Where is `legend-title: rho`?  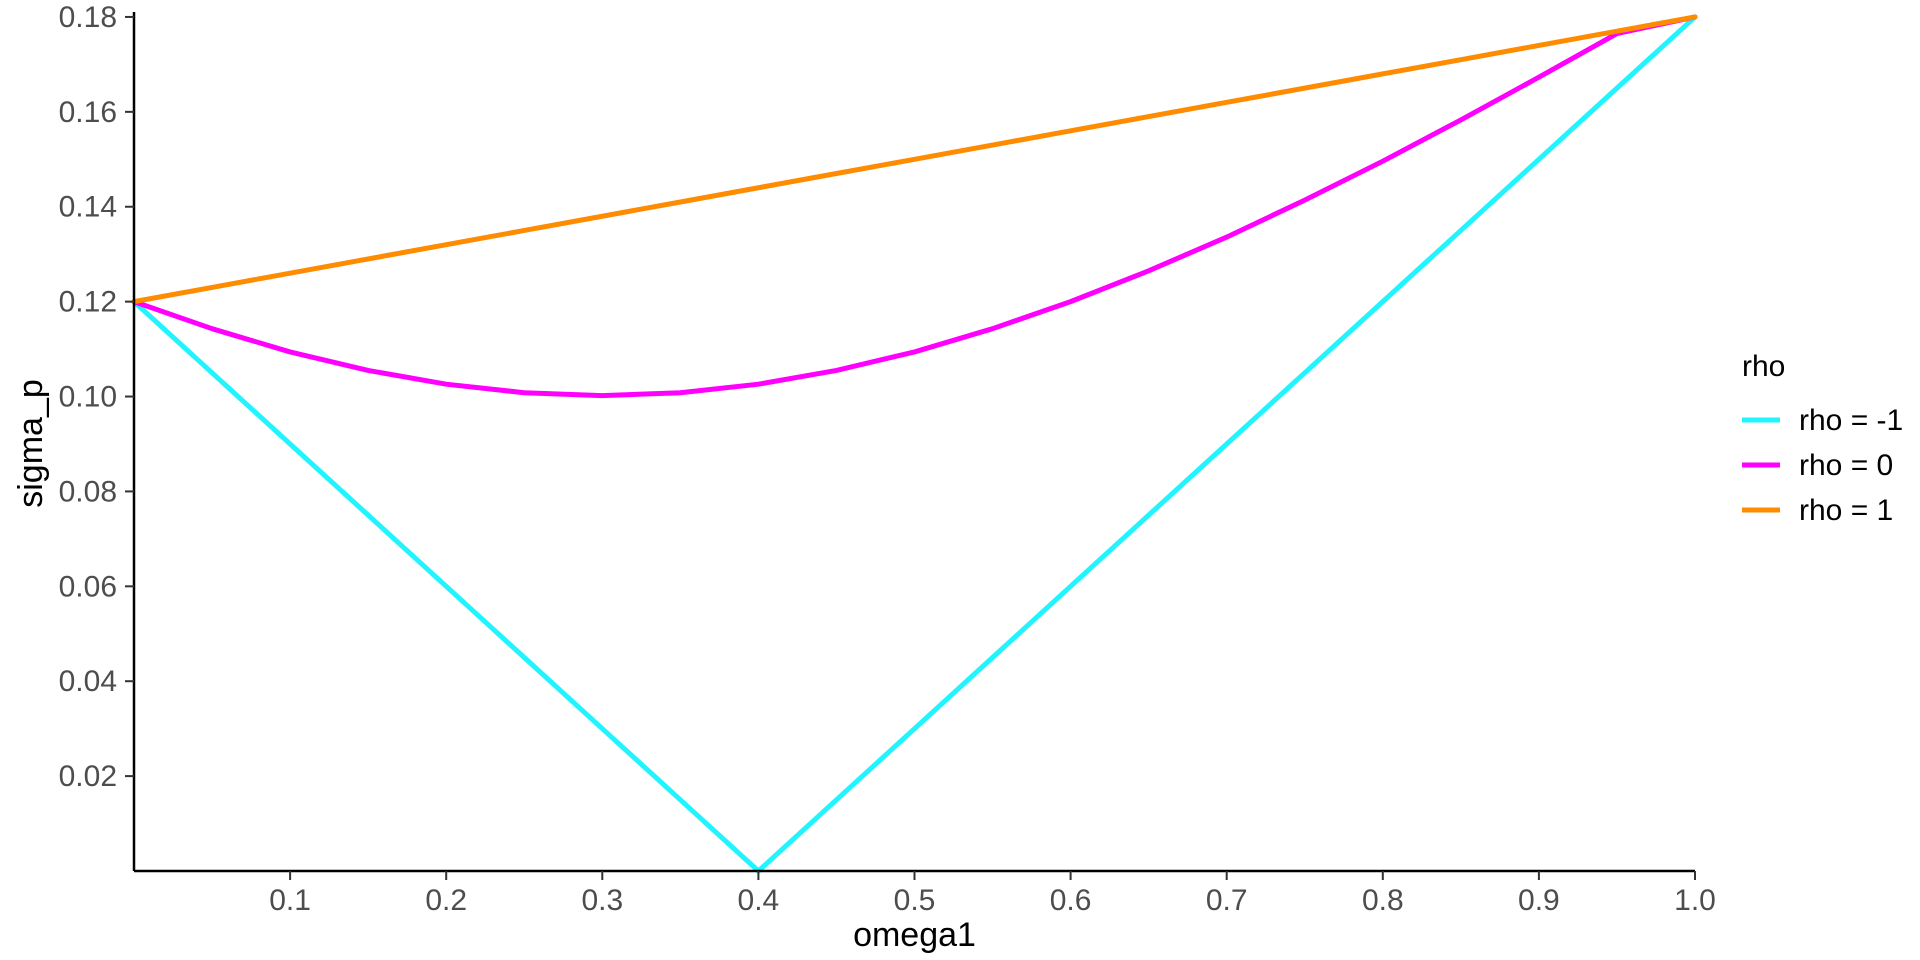
legend-title: rho is located at coordinates (1763, 366).